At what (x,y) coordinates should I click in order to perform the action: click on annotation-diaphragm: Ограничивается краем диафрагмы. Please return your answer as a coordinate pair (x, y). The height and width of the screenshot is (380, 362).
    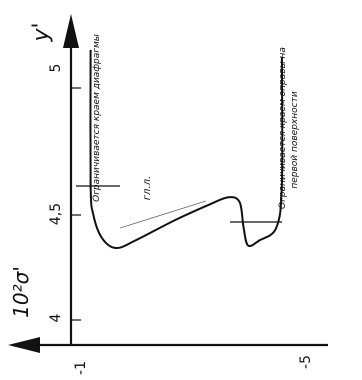
    Looking at the image, I should click on (97, 118).